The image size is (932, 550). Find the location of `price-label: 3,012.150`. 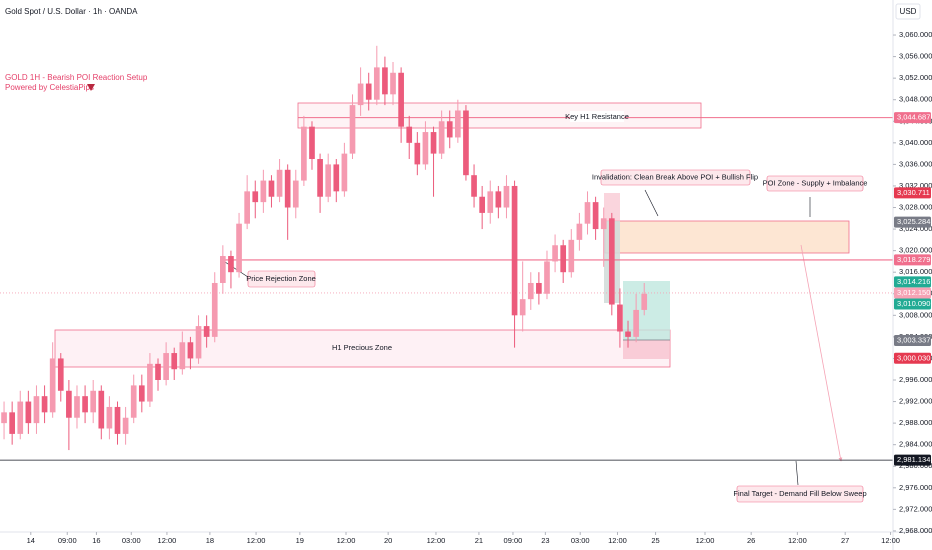

price-label: 3,012.150 is located at coordinates (913, 292).